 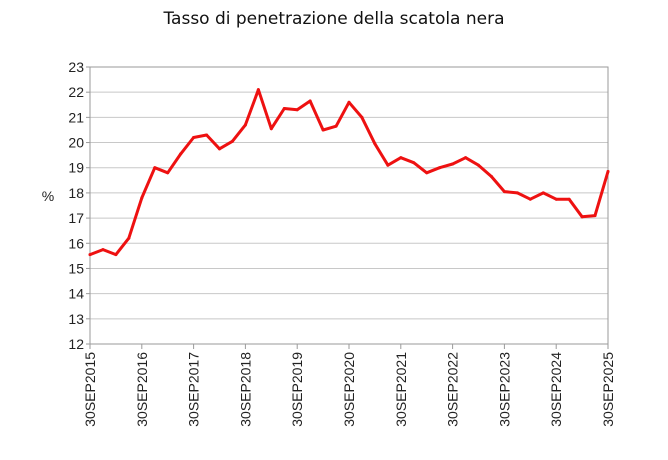 What do you see at coordinates (349, 389) in the screenshot?
I see `x-tick-label: 30SEP2020` at bounding box center [349, 389].